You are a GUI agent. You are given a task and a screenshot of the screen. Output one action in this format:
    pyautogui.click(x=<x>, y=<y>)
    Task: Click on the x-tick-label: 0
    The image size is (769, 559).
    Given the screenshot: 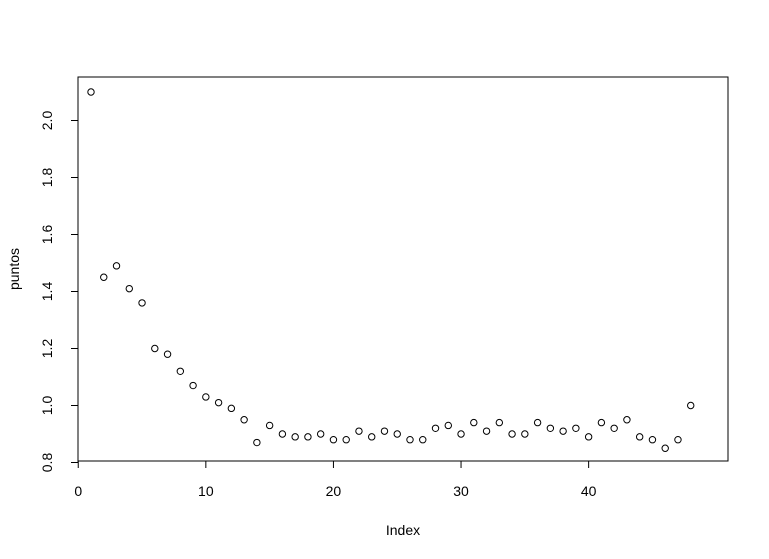 What is the action you would take?
    pyautogui.click(x=78, y=491)
    